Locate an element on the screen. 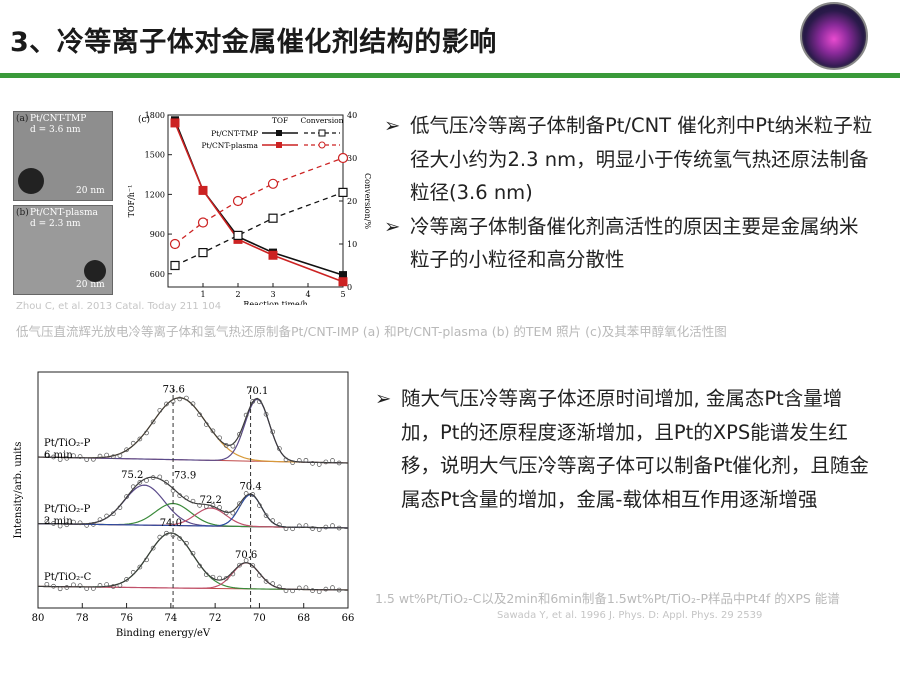 The image size is (900, 675). xps-plot-frame is located at coordinates (193, 490).